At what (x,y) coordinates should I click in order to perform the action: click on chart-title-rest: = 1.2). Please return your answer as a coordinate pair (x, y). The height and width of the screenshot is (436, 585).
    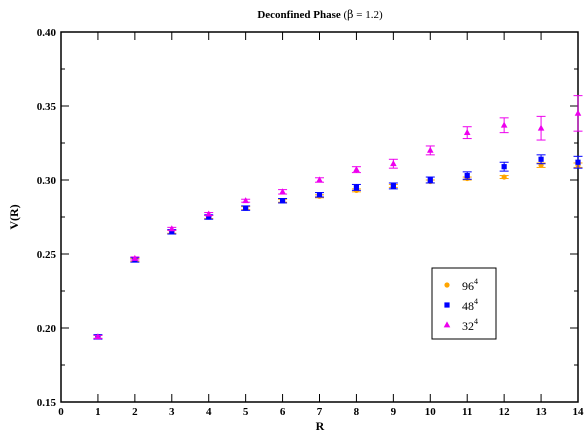
    Looking at the image, I should click on (368, 15).